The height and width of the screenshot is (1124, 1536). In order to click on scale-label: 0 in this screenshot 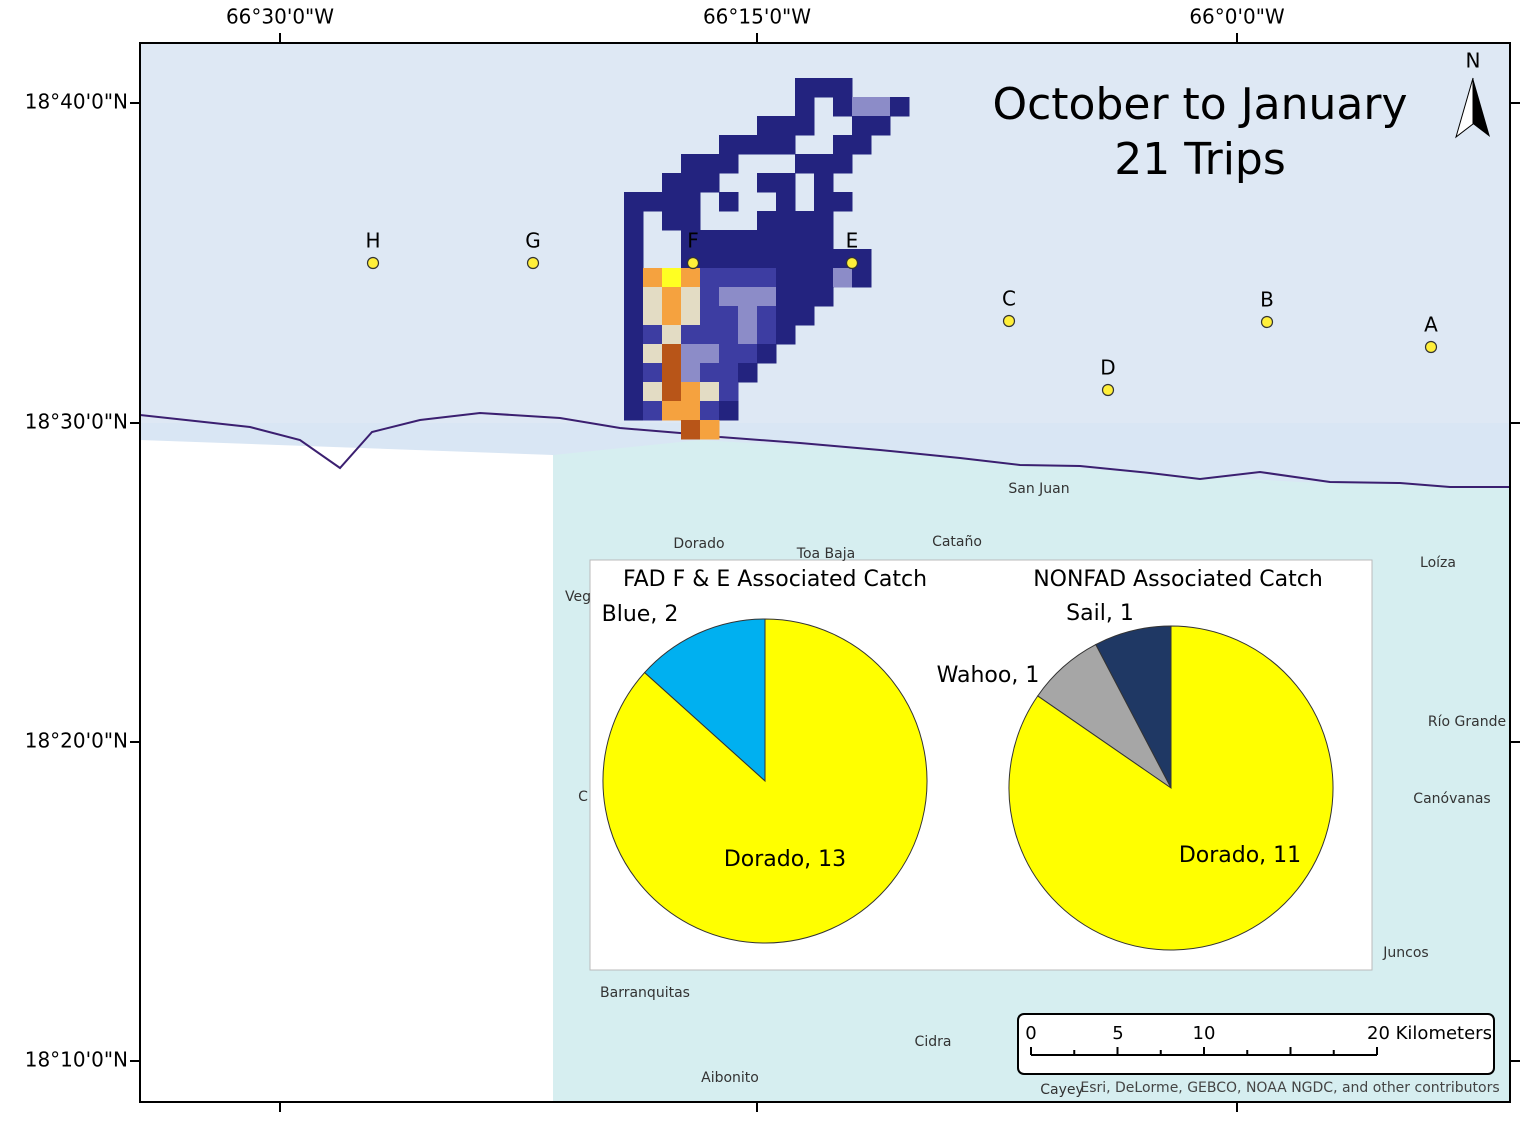, I will do `click(1030, 1033)`.